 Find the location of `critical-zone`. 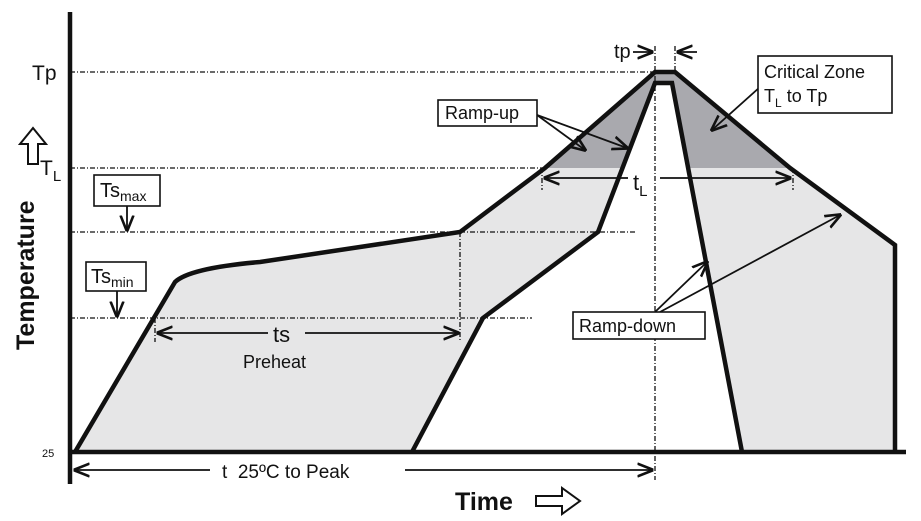

critical-zone is located at coordinates (667, 120).